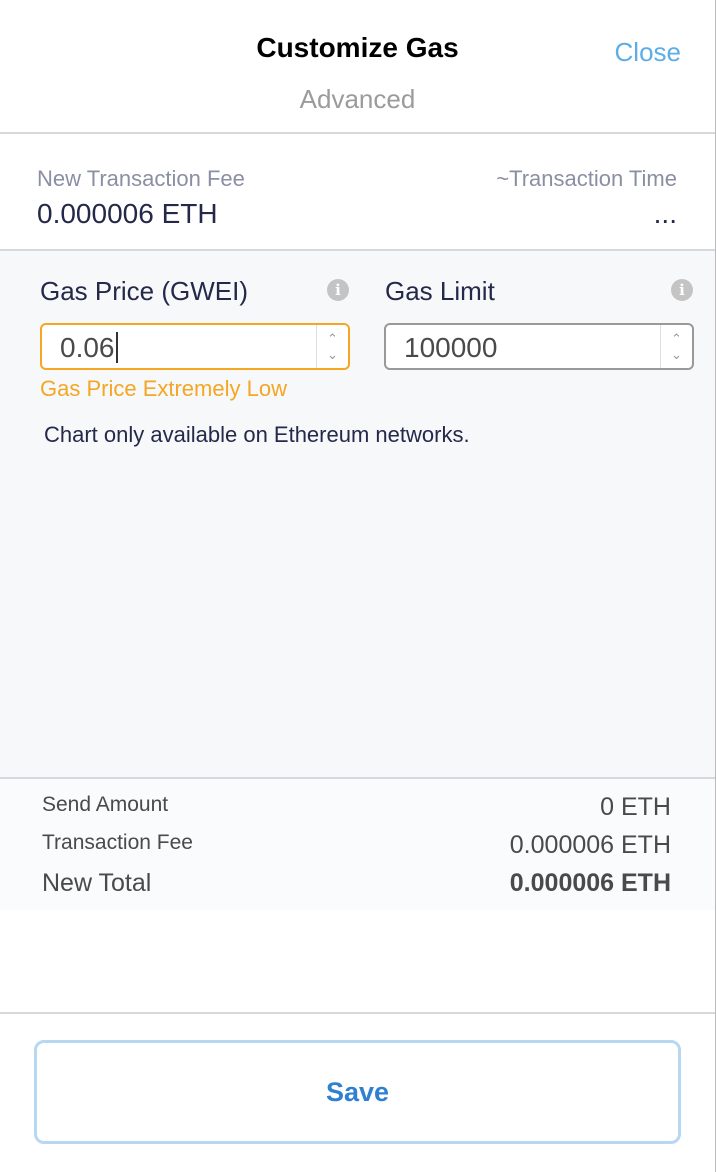  I want to click on send-amount-row: Send Amount 0 ETH, so click(356, 807).